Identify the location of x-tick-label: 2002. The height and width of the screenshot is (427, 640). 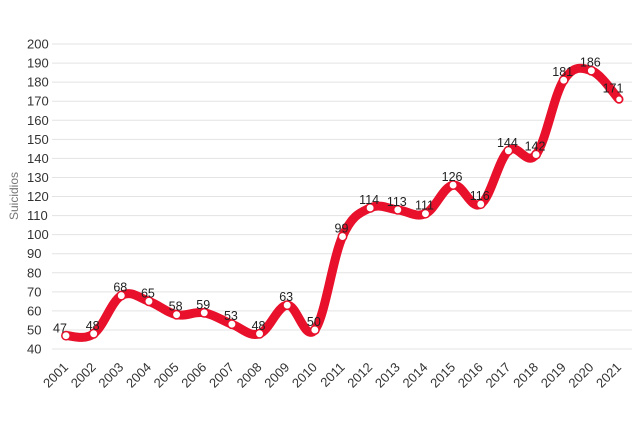
(83, 375).